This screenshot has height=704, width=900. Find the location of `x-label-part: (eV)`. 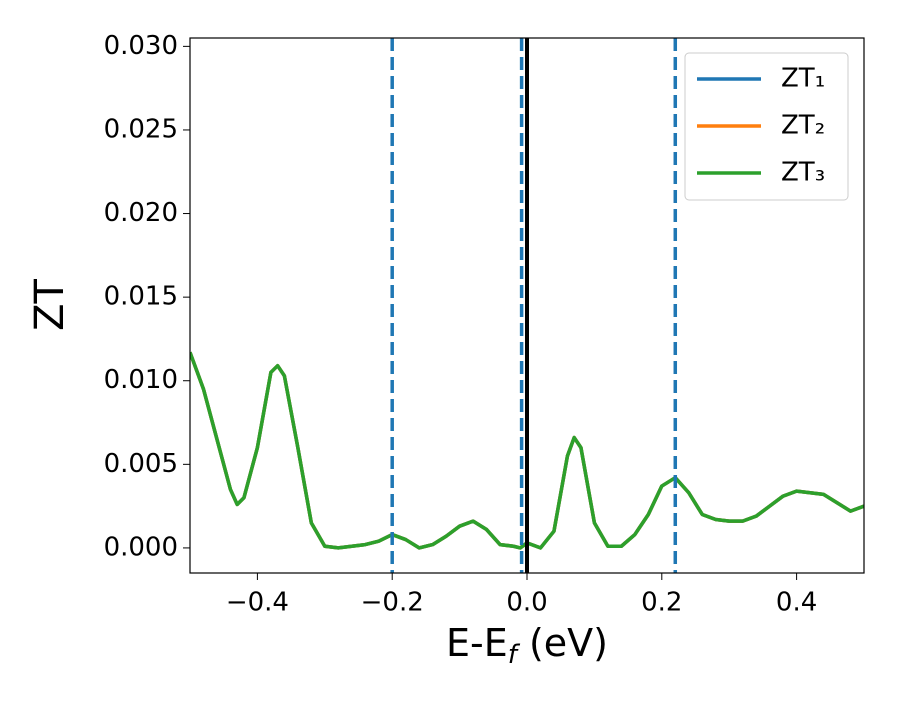

x-label-part: (eV) is located at coordinates (562, 643).